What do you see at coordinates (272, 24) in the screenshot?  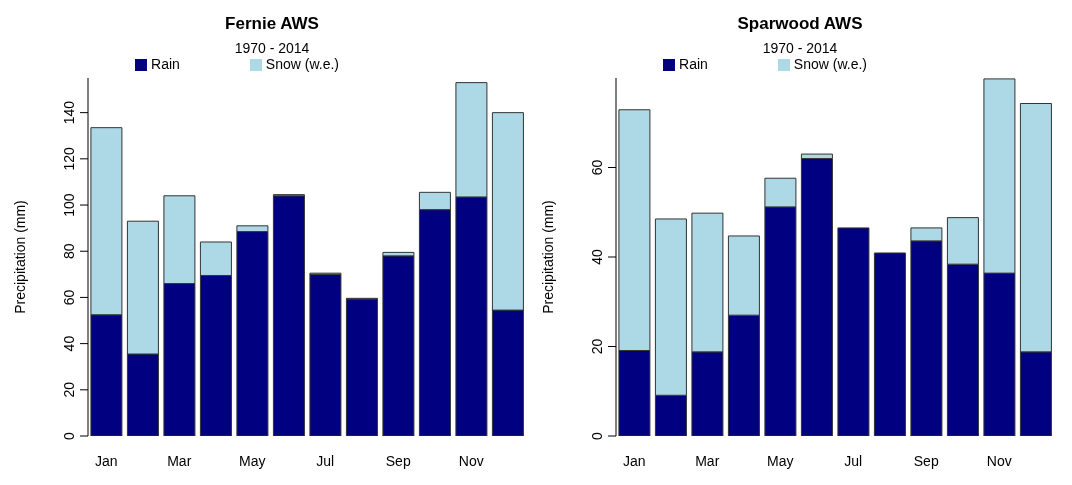 I see `chart-title: Fernie AWS` at bounding box center [272, 24].